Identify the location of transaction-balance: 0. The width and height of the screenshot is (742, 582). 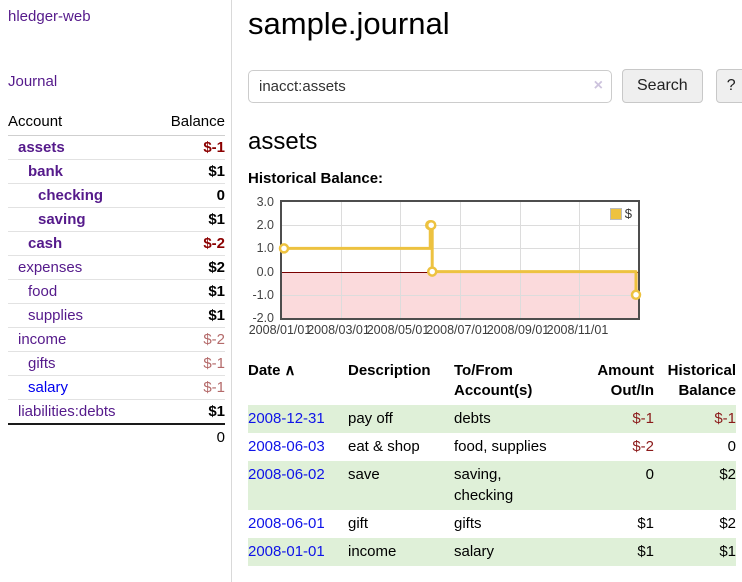
(731, 446).